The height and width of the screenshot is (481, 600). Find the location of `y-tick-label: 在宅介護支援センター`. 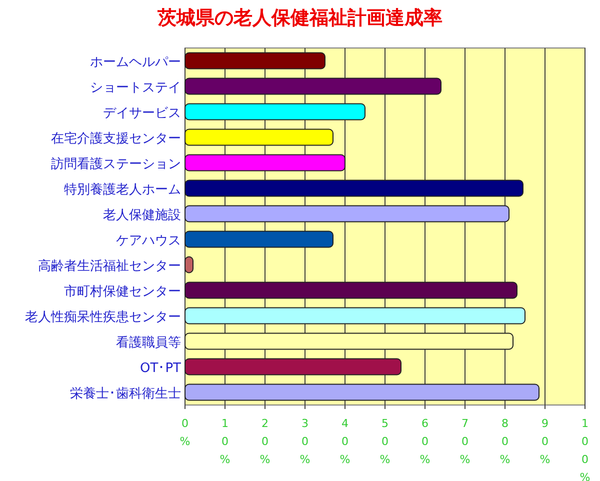

y-tick-label: 在宅介護支援センター is located at coordinates (116, 138).